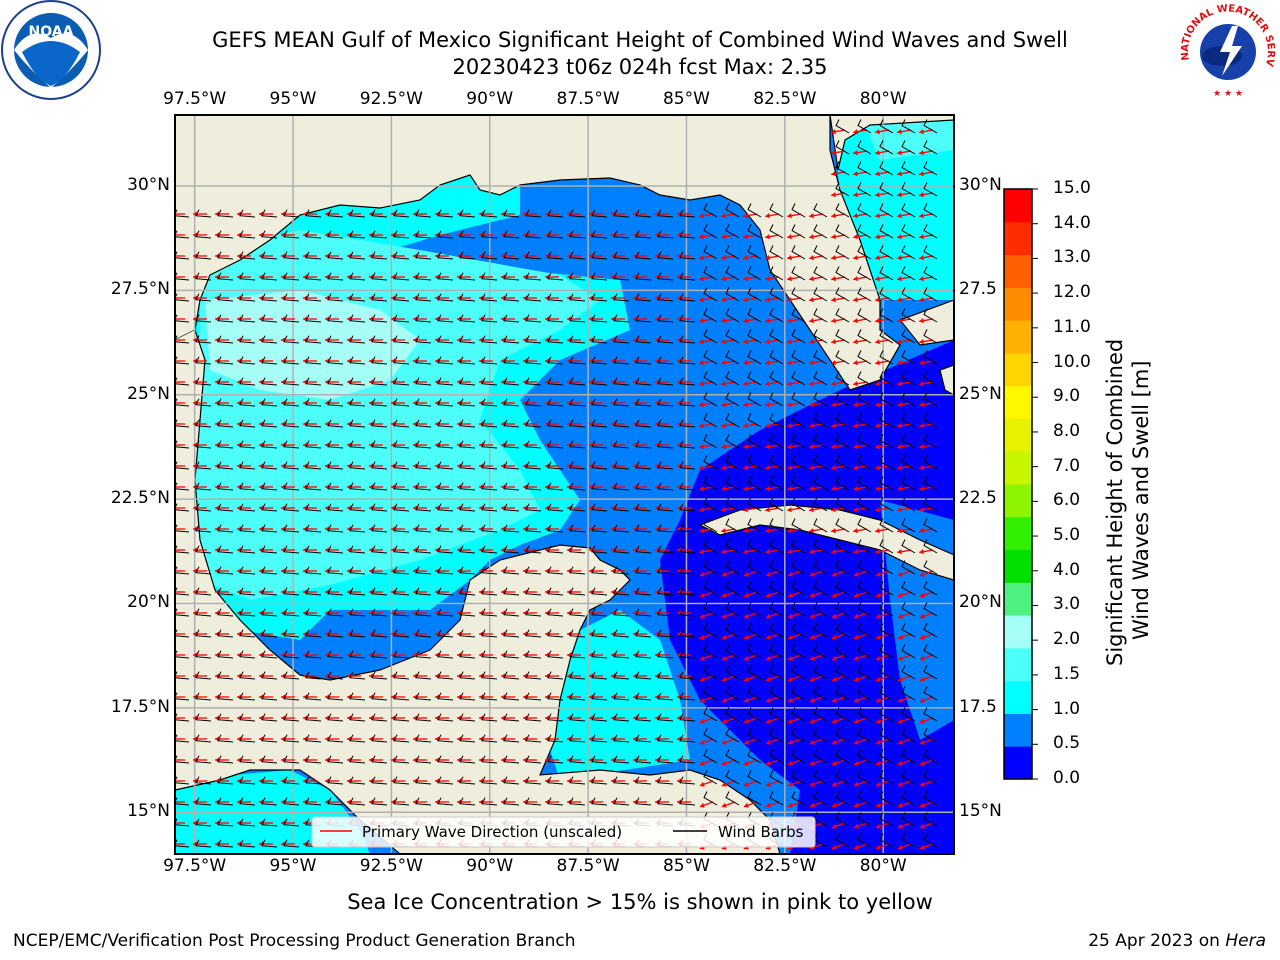 This screenshot has width=1280, height=960. I want to click on lon-tick-label: 82.5°W, so click(785, 99).